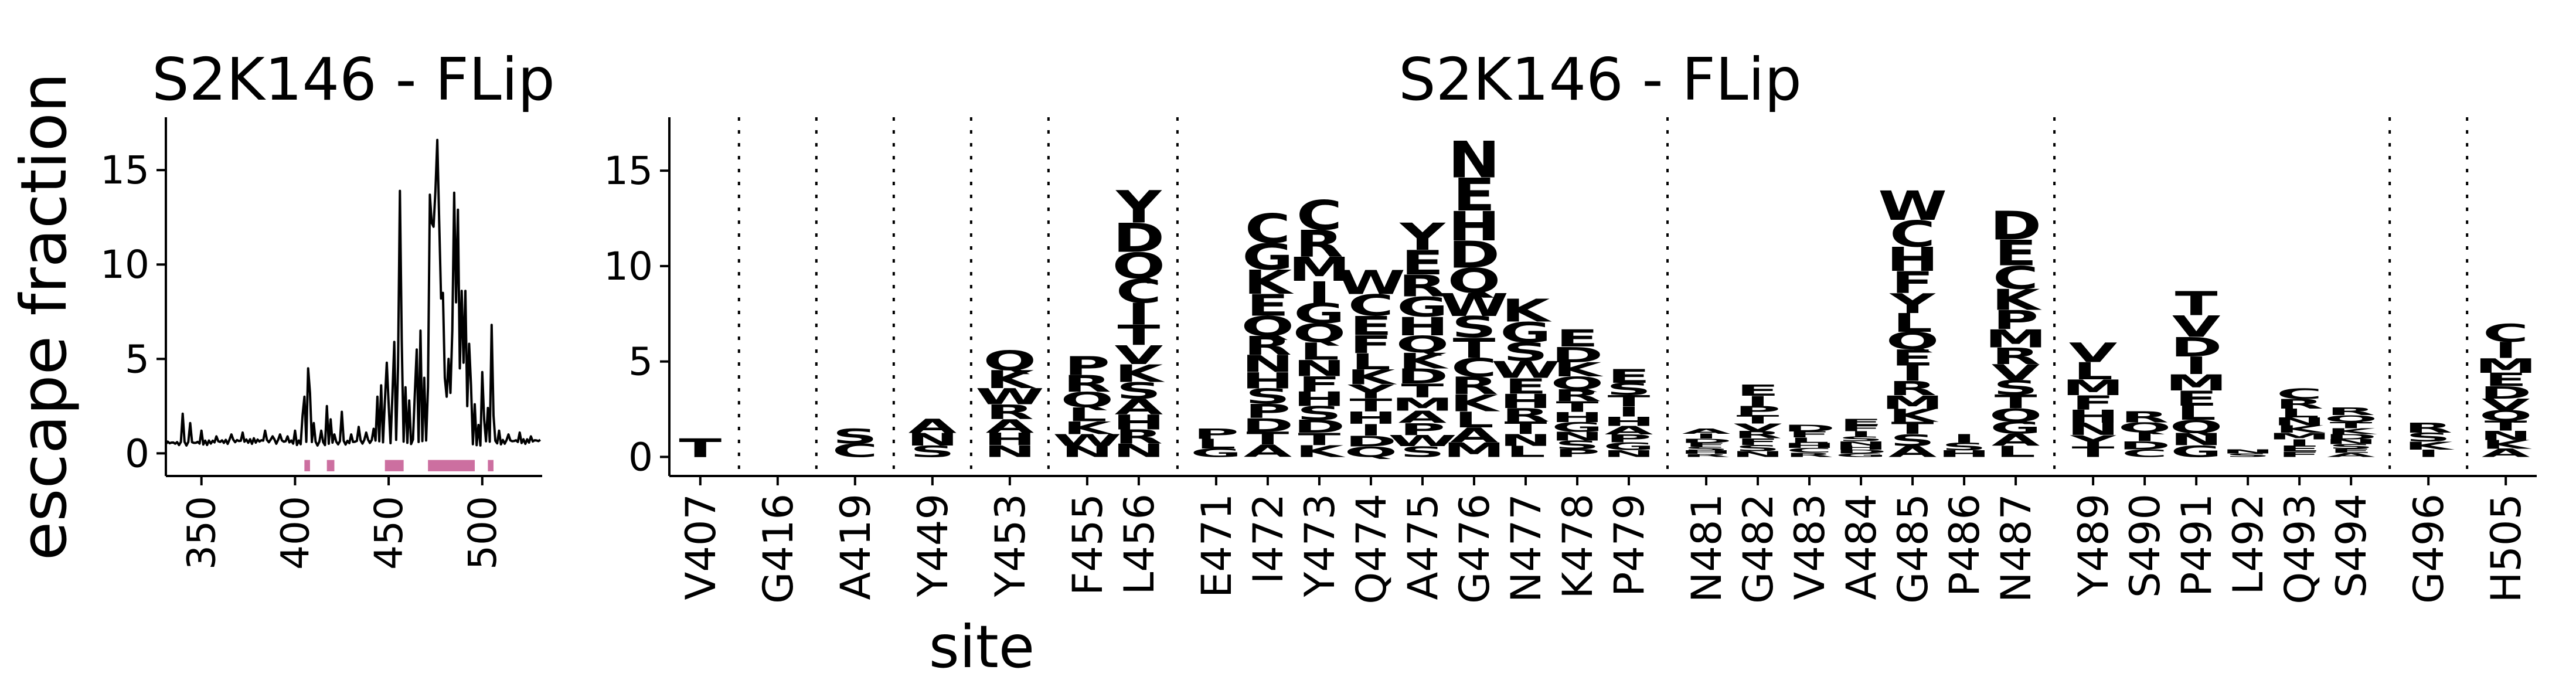  I want to click on logo-plot-title: S2K146 - FLip, so click(1600, 79).